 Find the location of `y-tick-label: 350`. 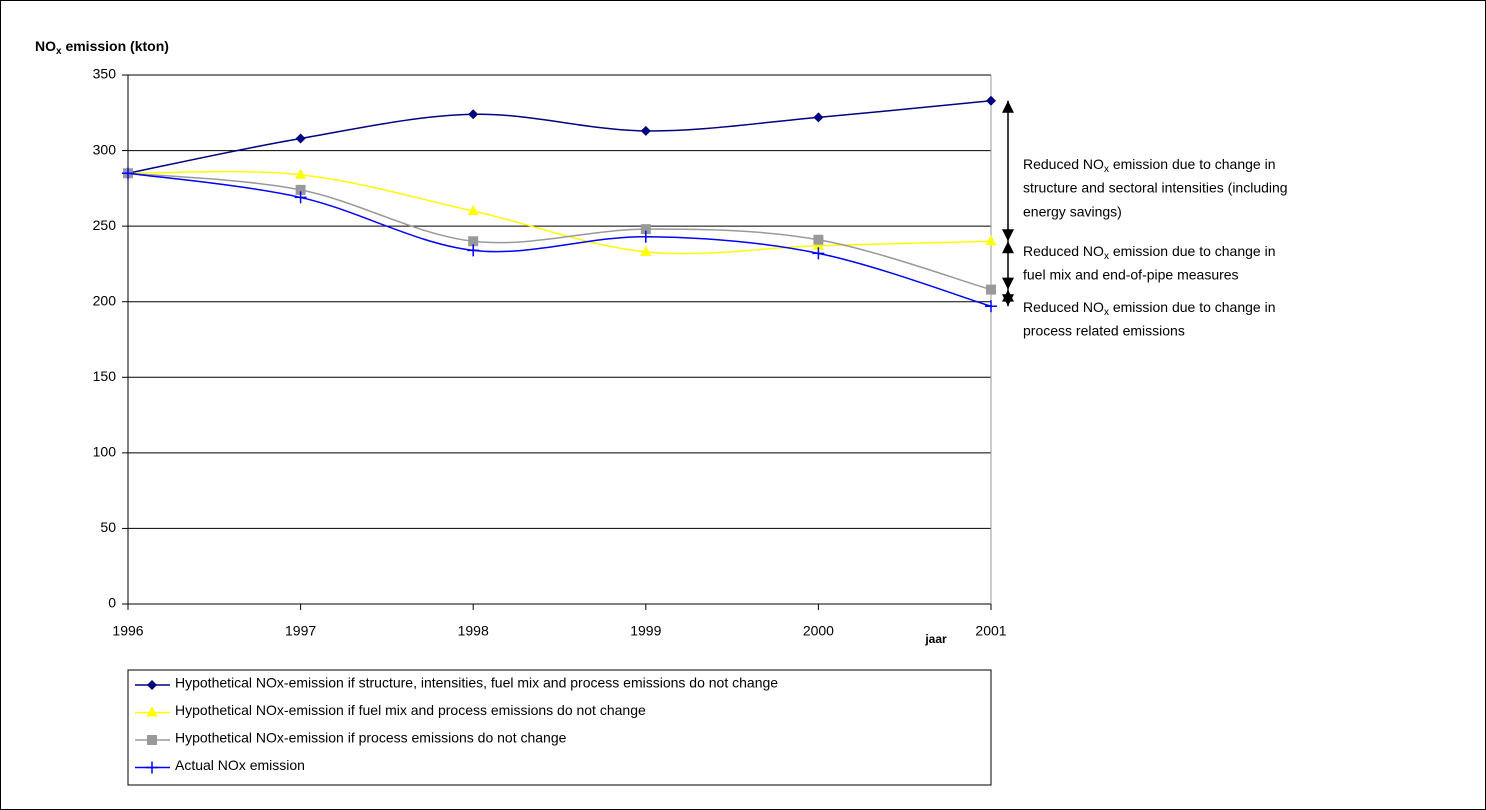

y-tick-label: 350 is located at coordinates (105, 74).